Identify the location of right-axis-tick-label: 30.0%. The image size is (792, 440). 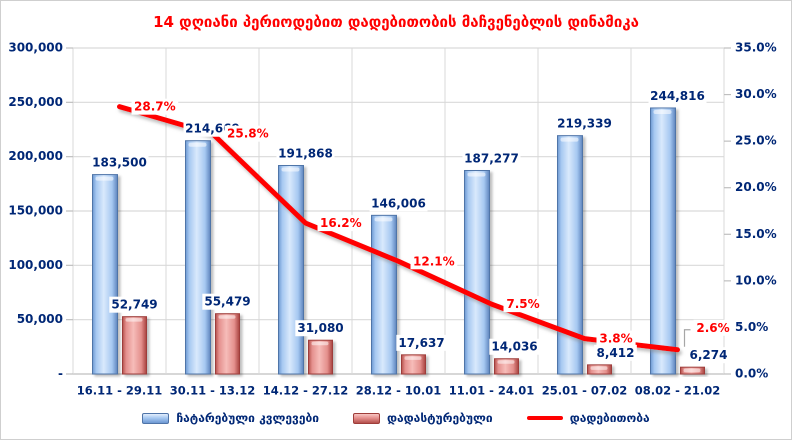
(756, 94).